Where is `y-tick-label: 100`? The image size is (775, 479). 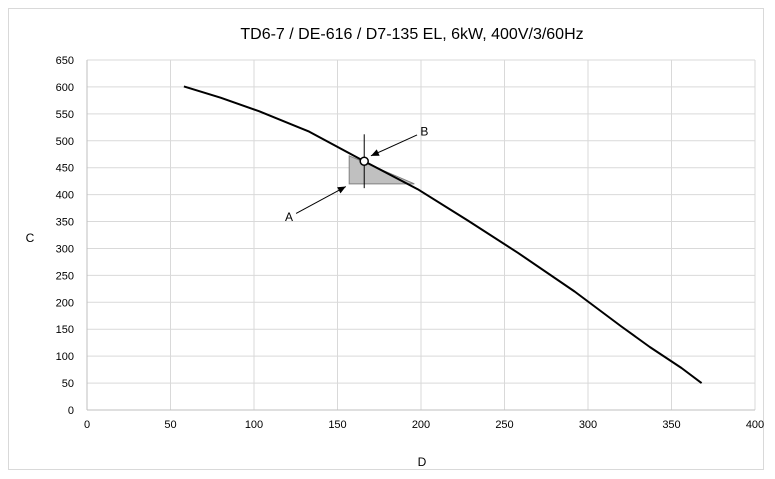 y-tick-label: 100 is located at coordinates (65, 357).